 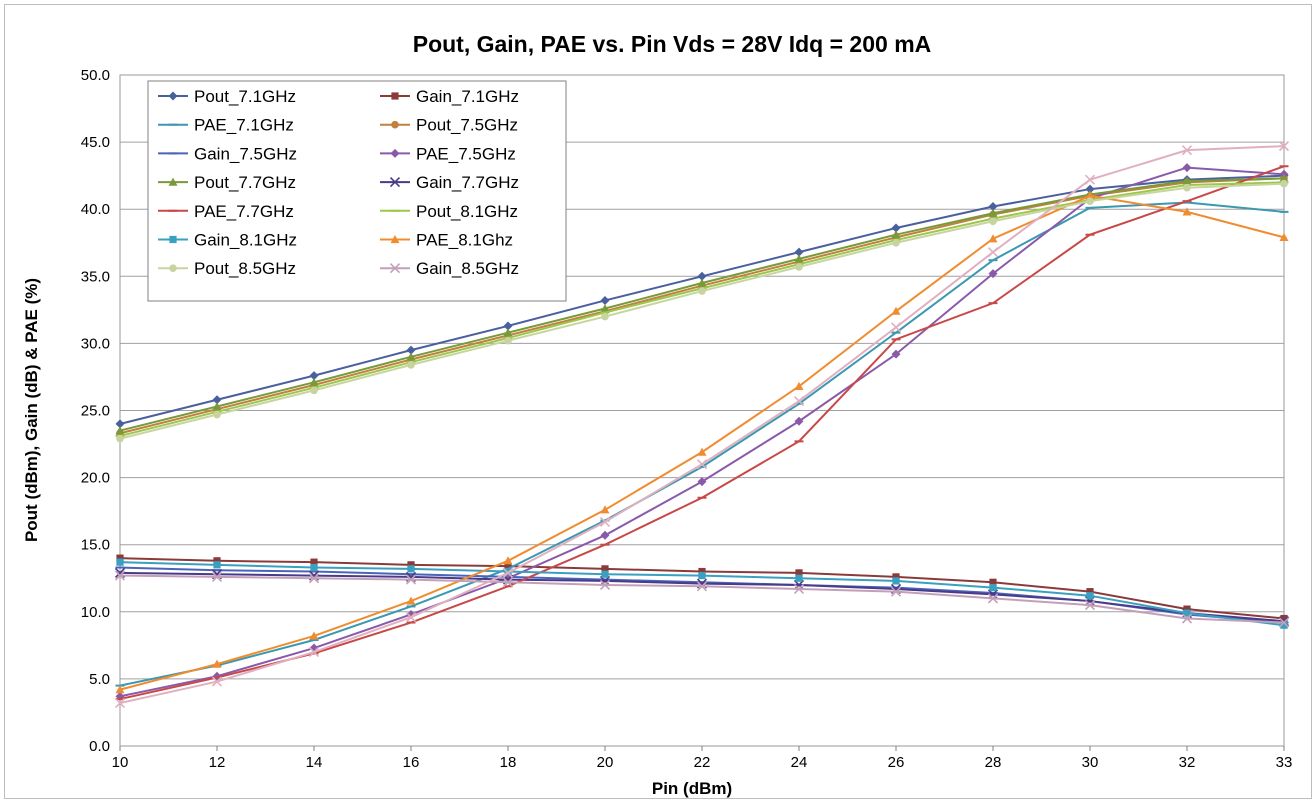 I want to click on x-tick-label: 22, so click(x=702, y=762).